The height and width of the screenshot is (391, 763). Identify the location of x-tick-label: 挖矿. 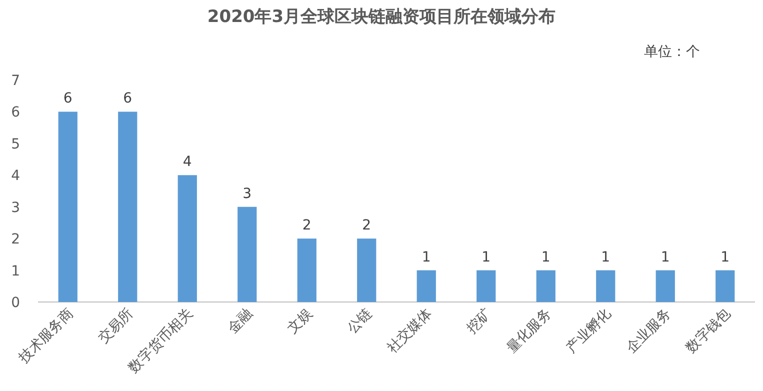
(479, 321).